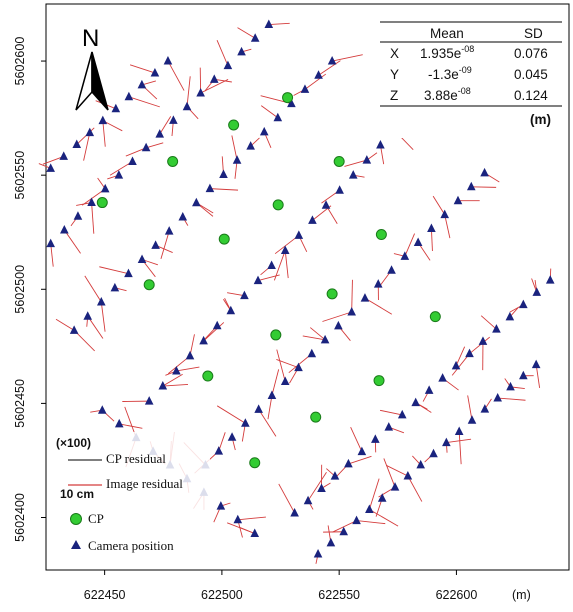 The image size is (573, 612). What do you see at coordinates (339, 595) in the screenshot?
I see `x-tick-label: 622550` at bounding box center [339, 595].